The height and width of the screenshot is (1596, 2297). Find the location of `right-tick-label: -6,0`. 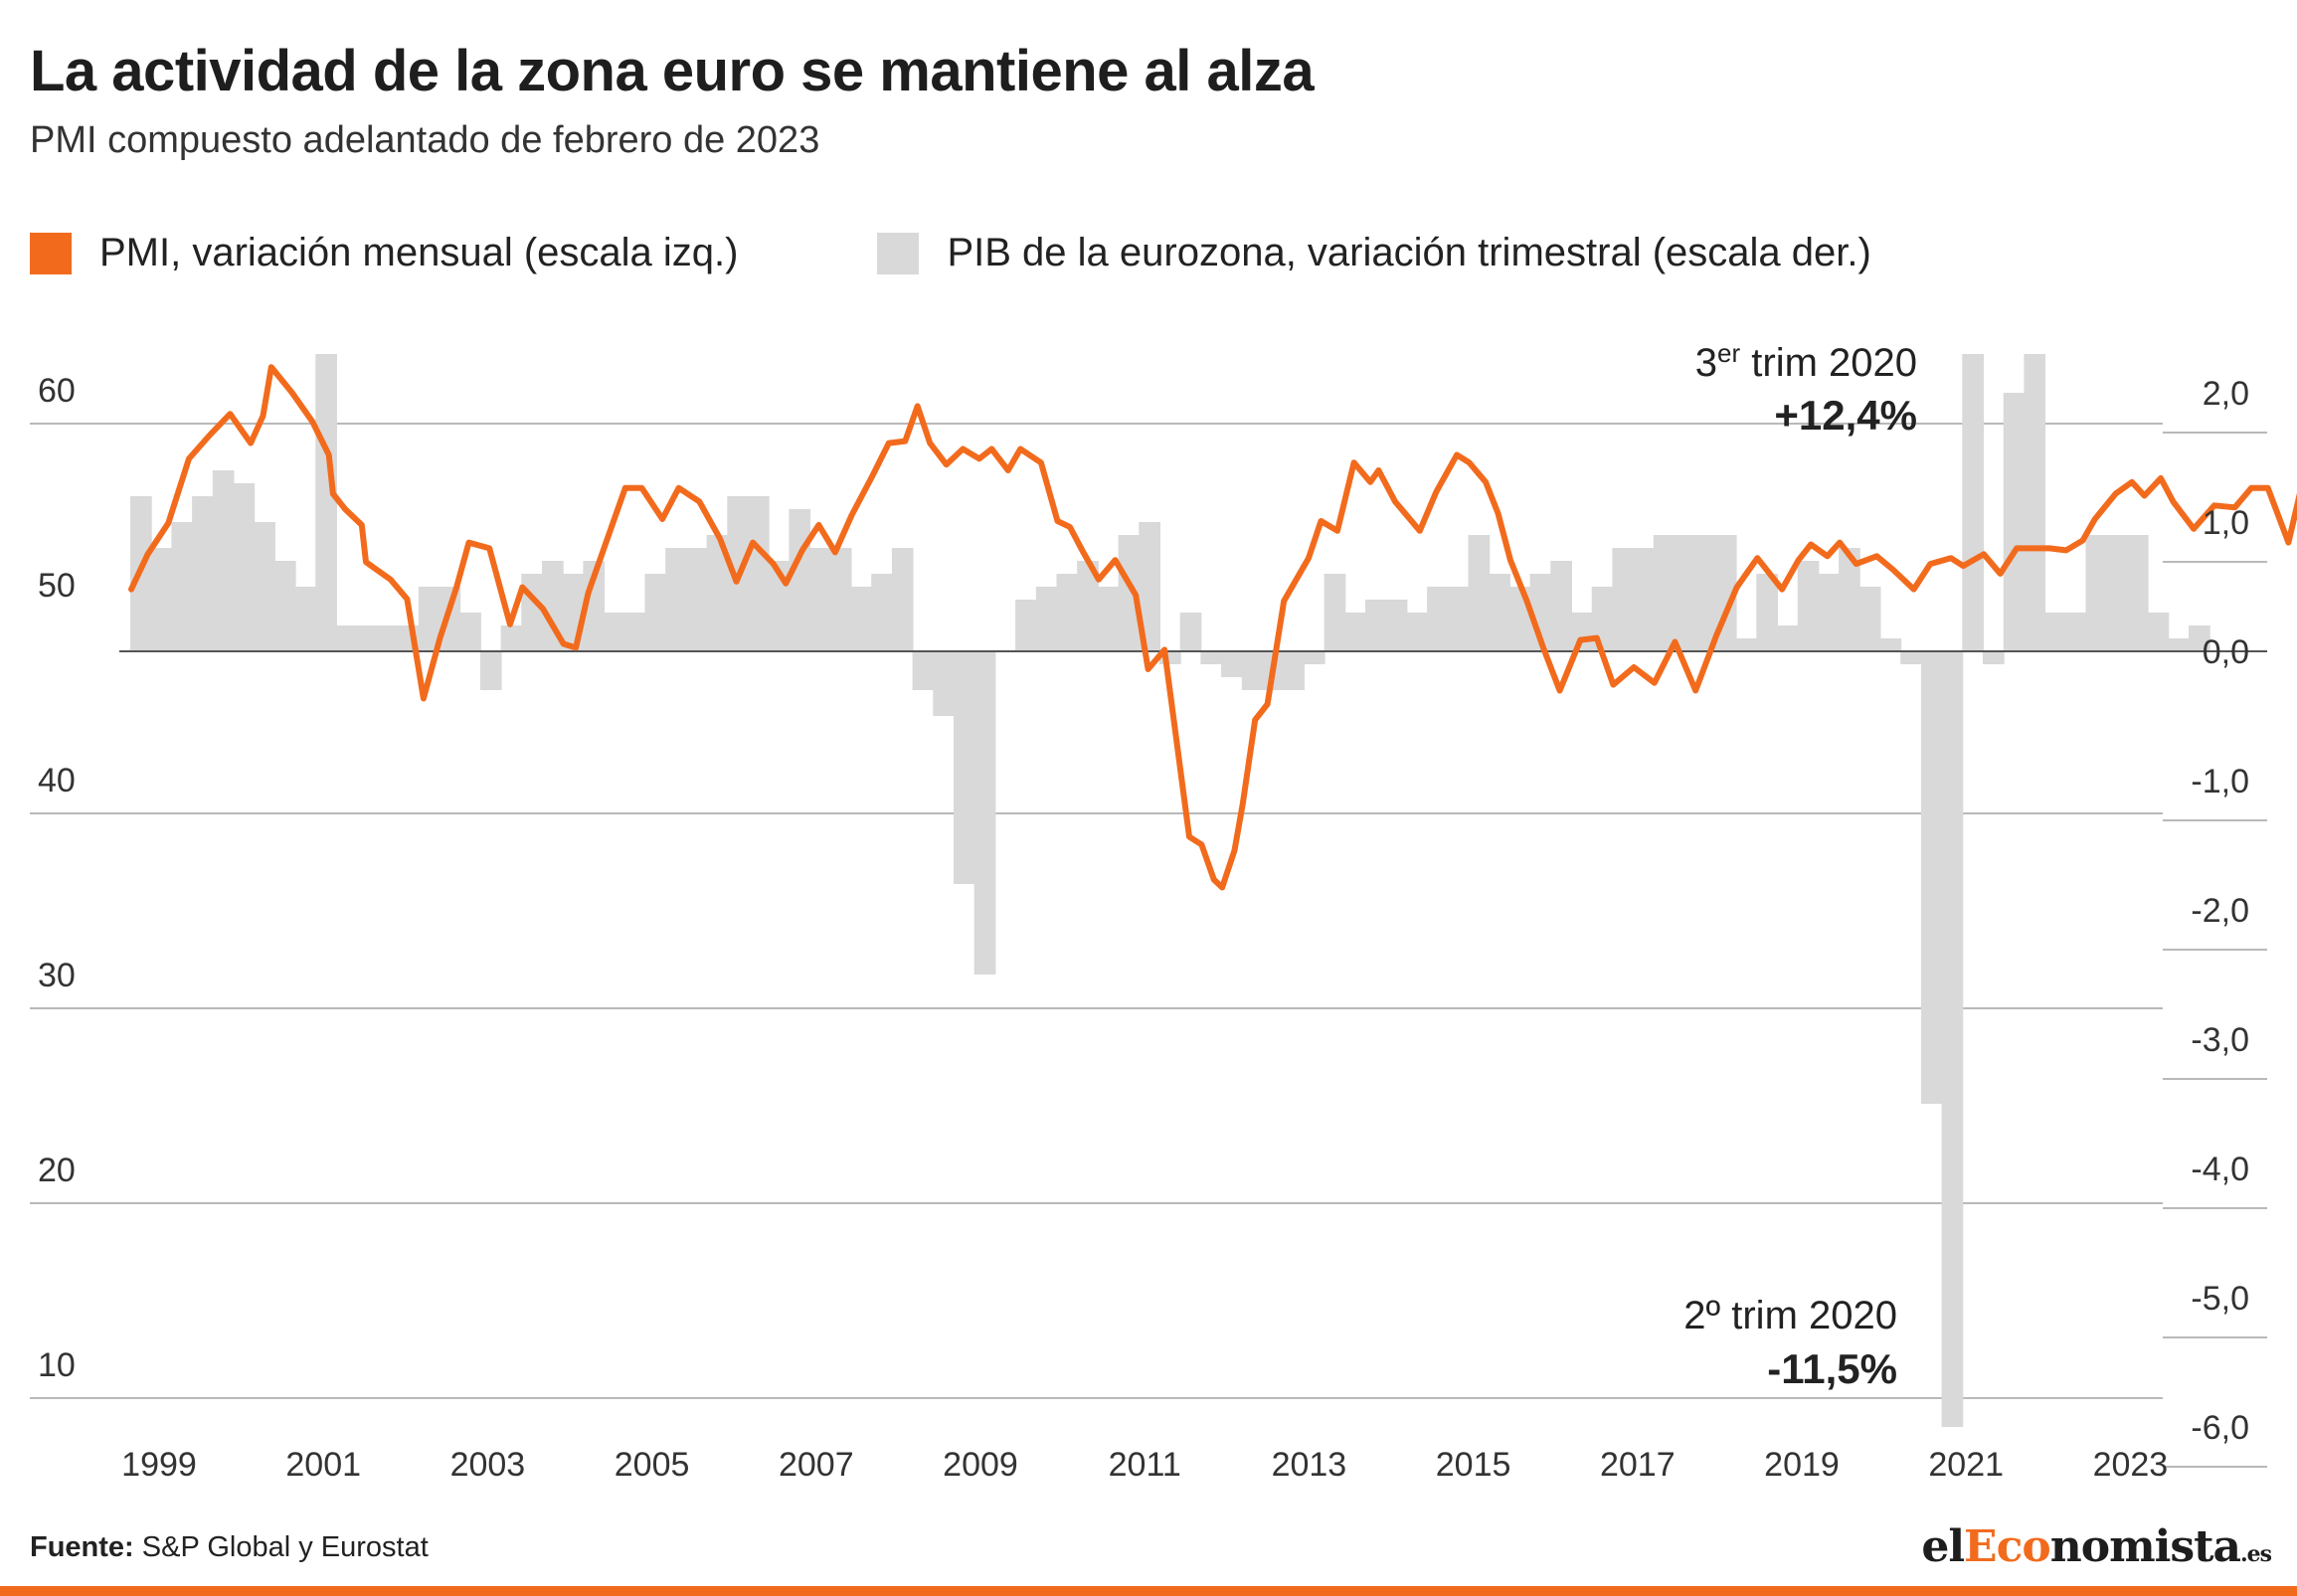

right-tick-label: -6,0 is located at coordinates (2220, 1428).